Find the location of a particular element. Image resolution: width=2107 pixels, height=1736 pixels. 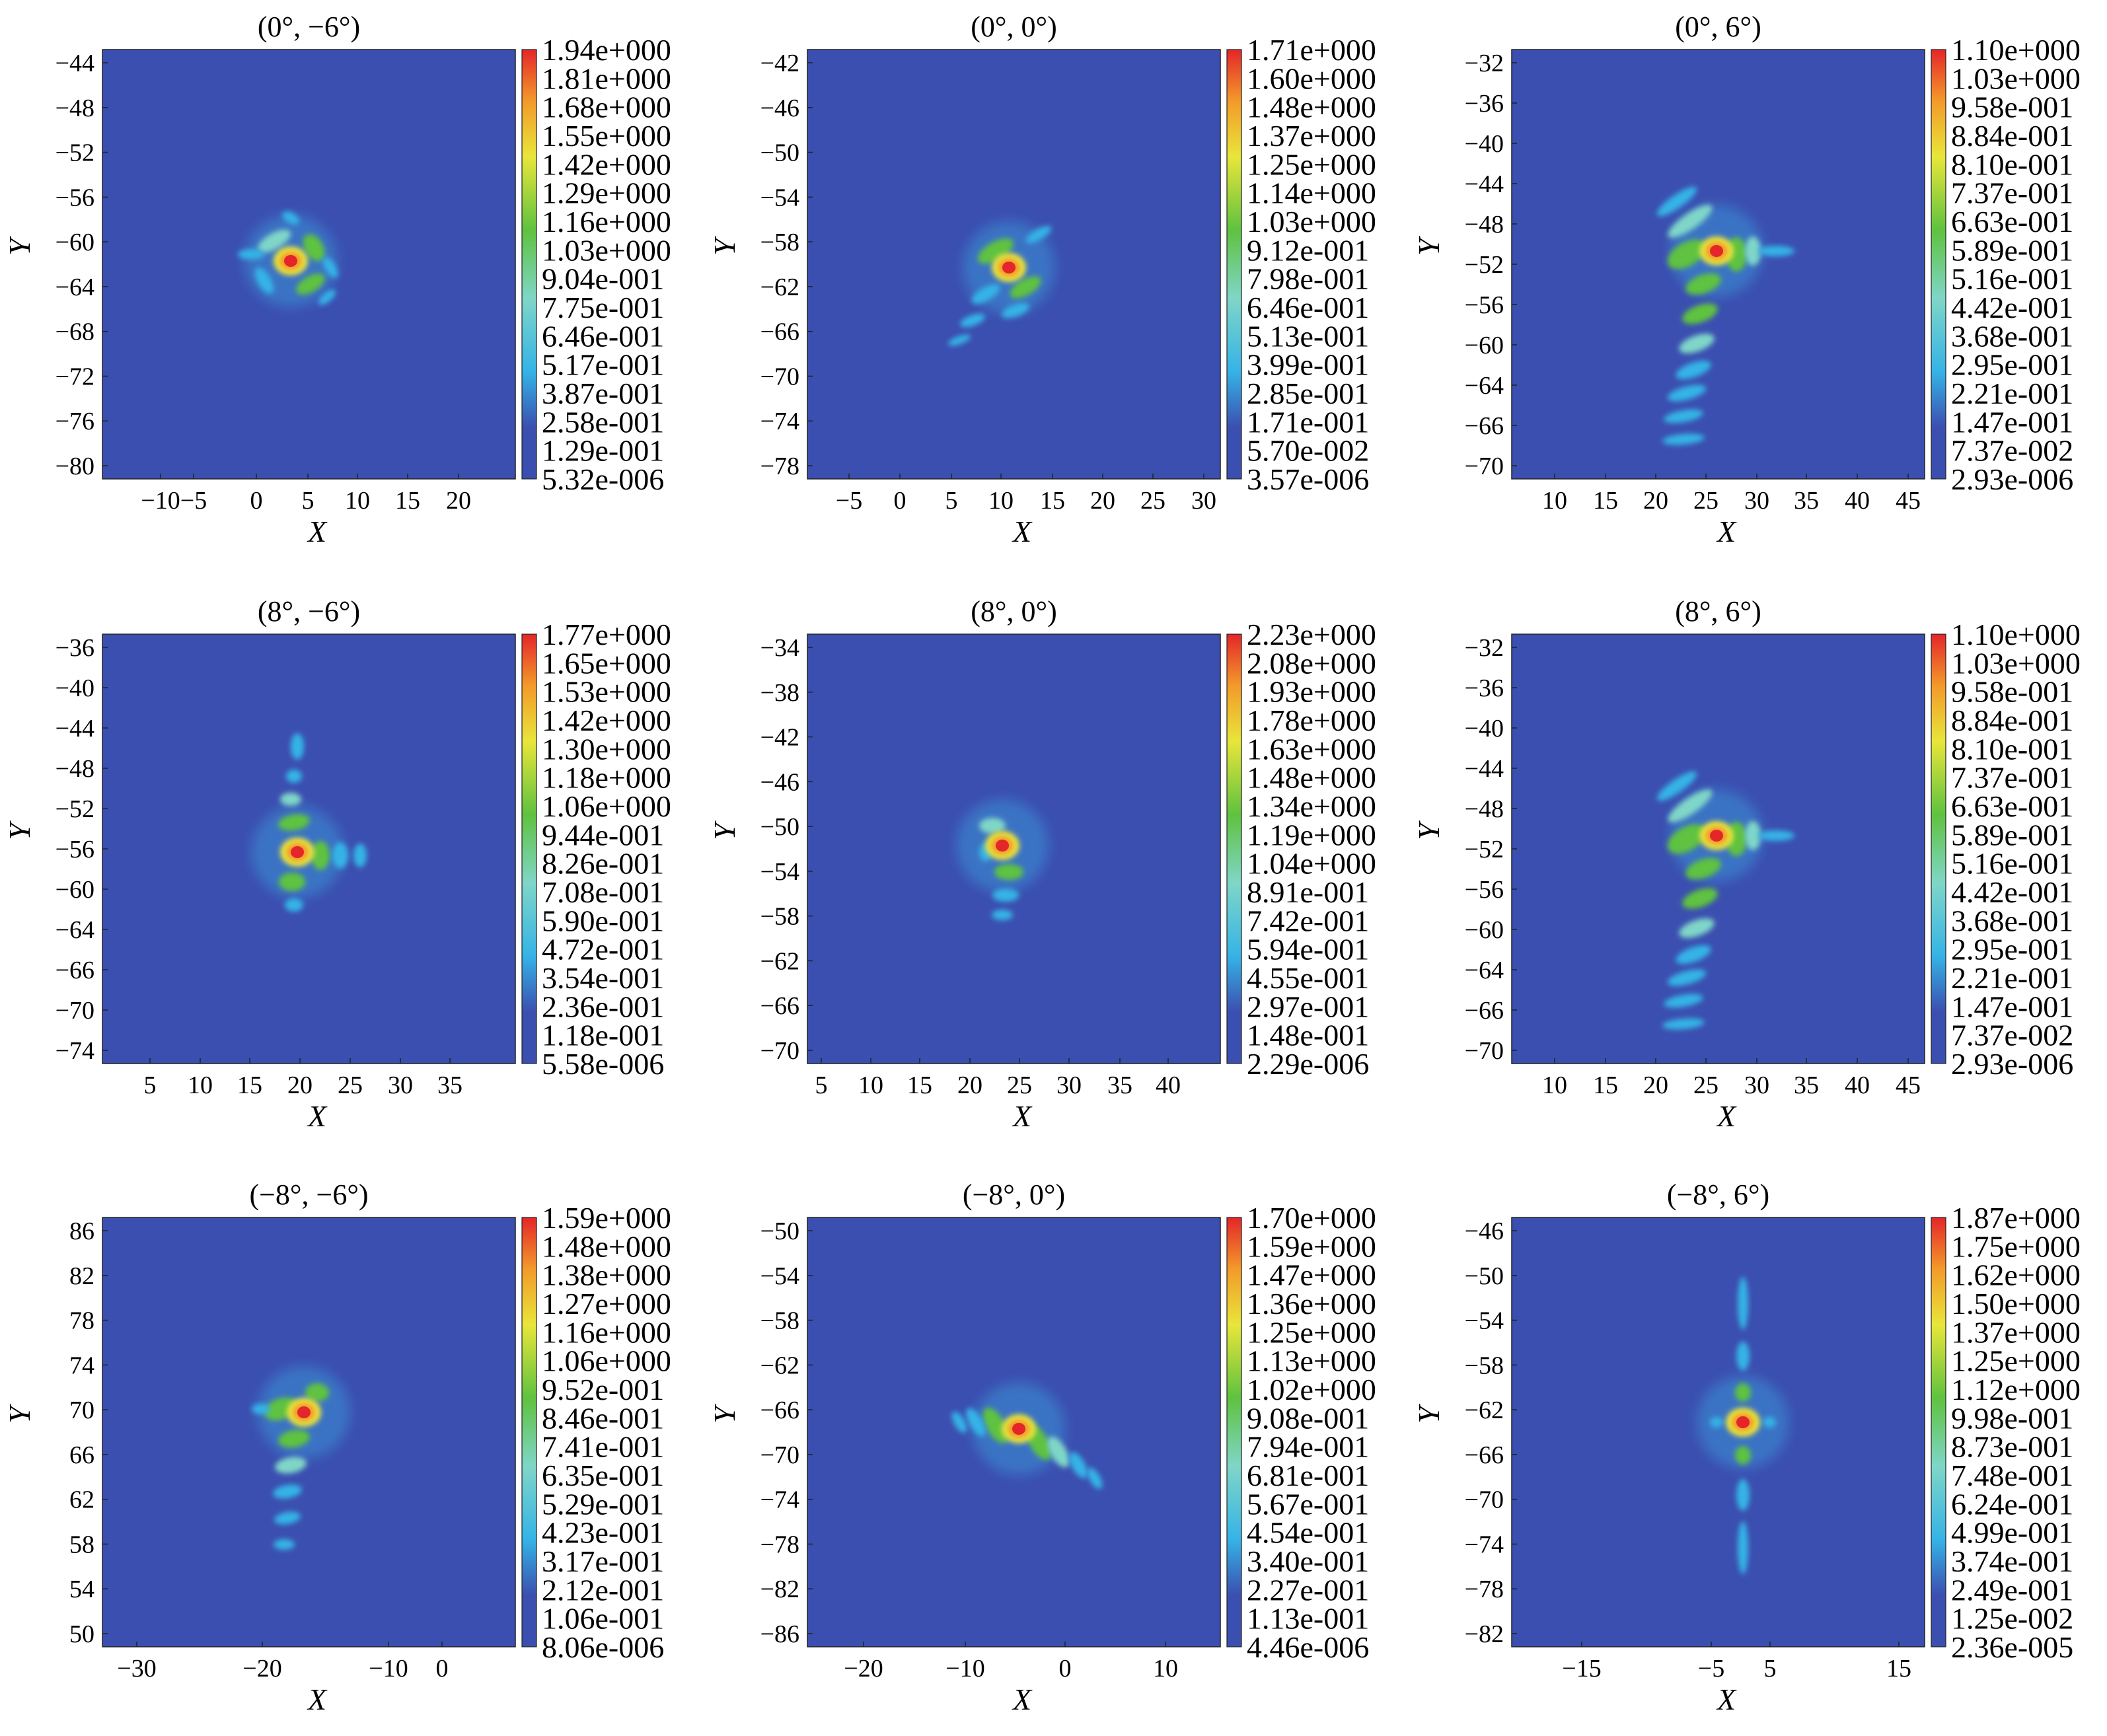

colorbar-tick-label: 1.27e+000 is located at coordinates (606, 1303).